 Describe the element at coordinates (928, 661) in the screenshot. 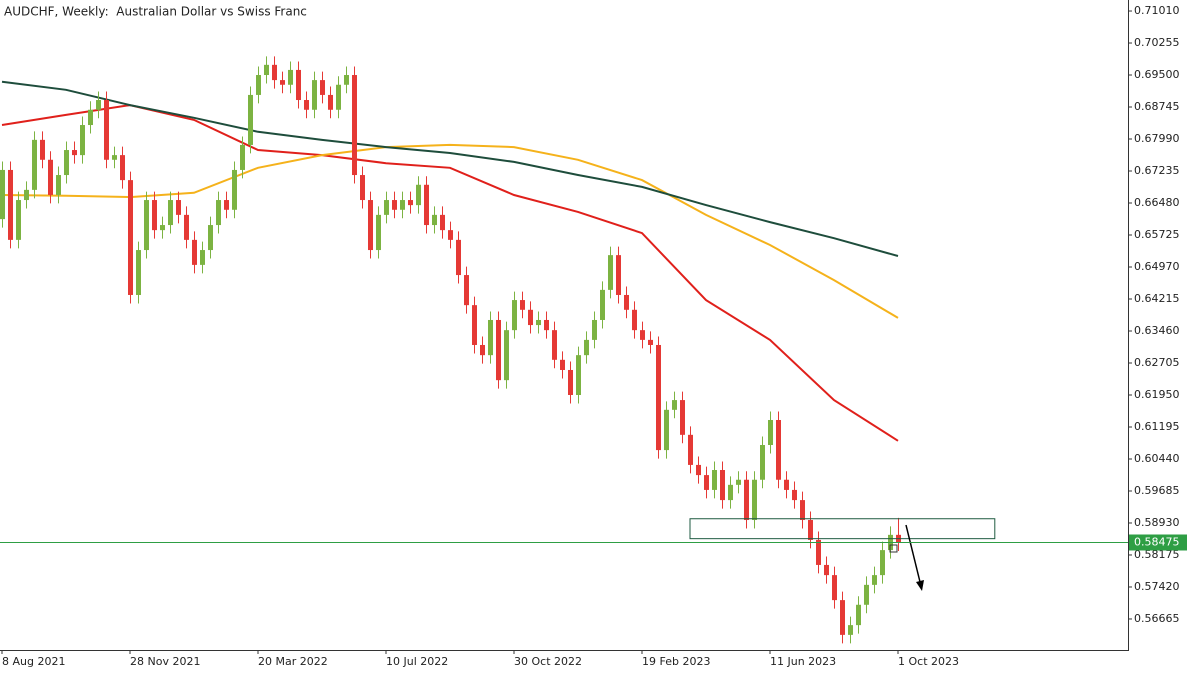

I see `x-tick-label: 1 Oct 2023` at that location.